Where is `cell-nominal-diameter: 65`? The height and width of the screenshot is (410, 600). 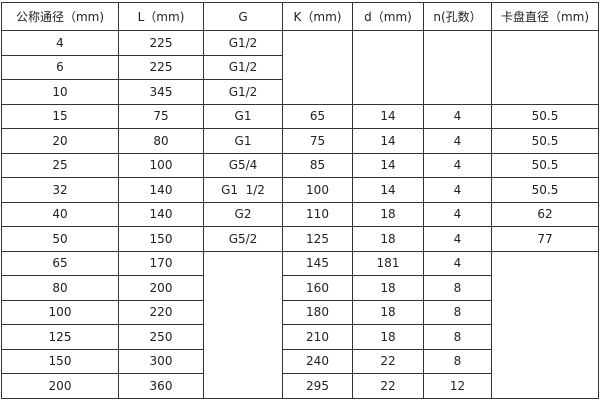
cell-nominal-diameter: 65 is located at coordinates (60, 263).